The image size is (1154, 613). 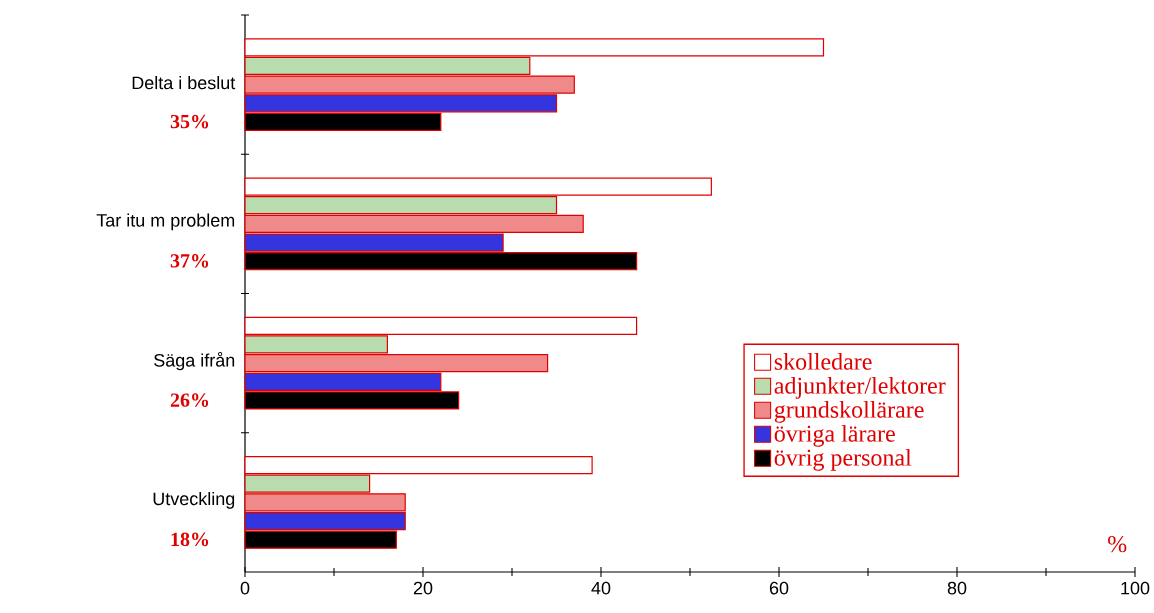 What do you see at coordinates (184, 83) in the screenshot?
I see `y-tick-label: Delta i beslut` at bounding box center [184, 83].